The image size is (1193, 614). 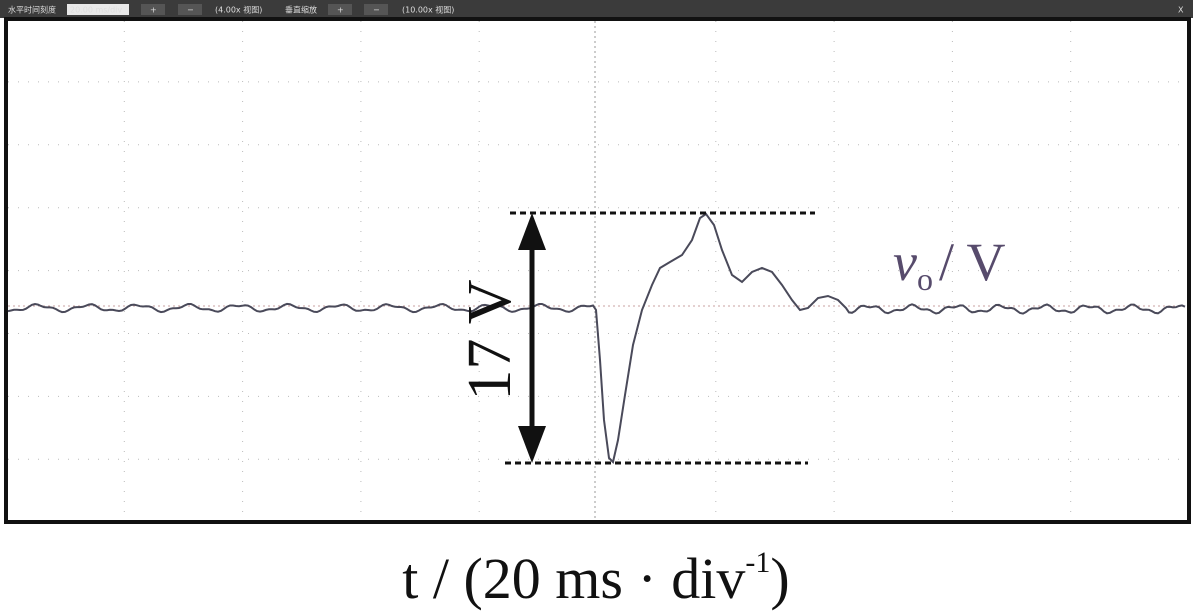 I want to click on signal-subscript: o, so click(x=925, y=279).